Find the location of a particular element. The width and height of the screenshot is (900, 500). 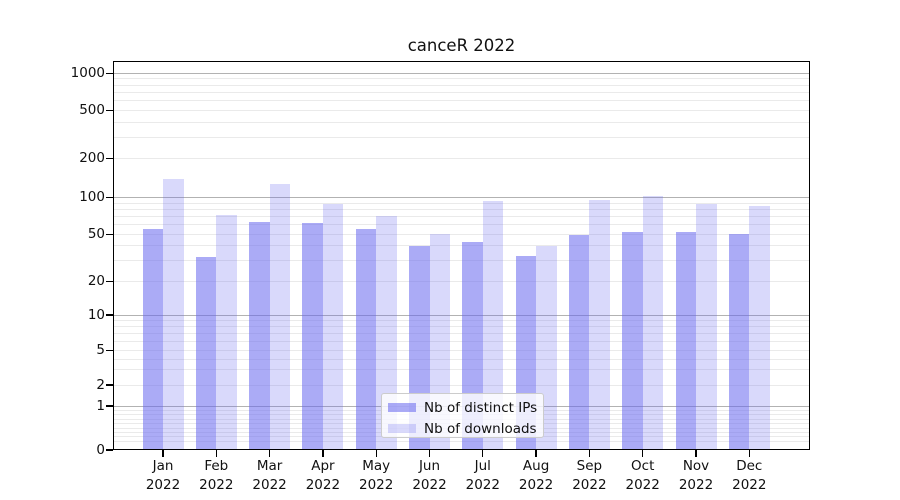

x-tick-label: Mar 2022 is located at coordinates (269, 475).